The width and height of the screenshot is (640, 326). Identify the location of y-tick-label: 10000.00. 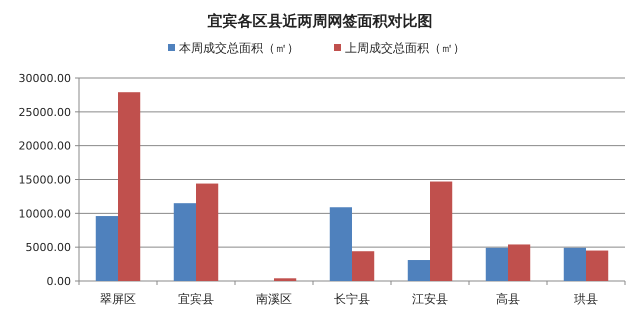
(44, 213).